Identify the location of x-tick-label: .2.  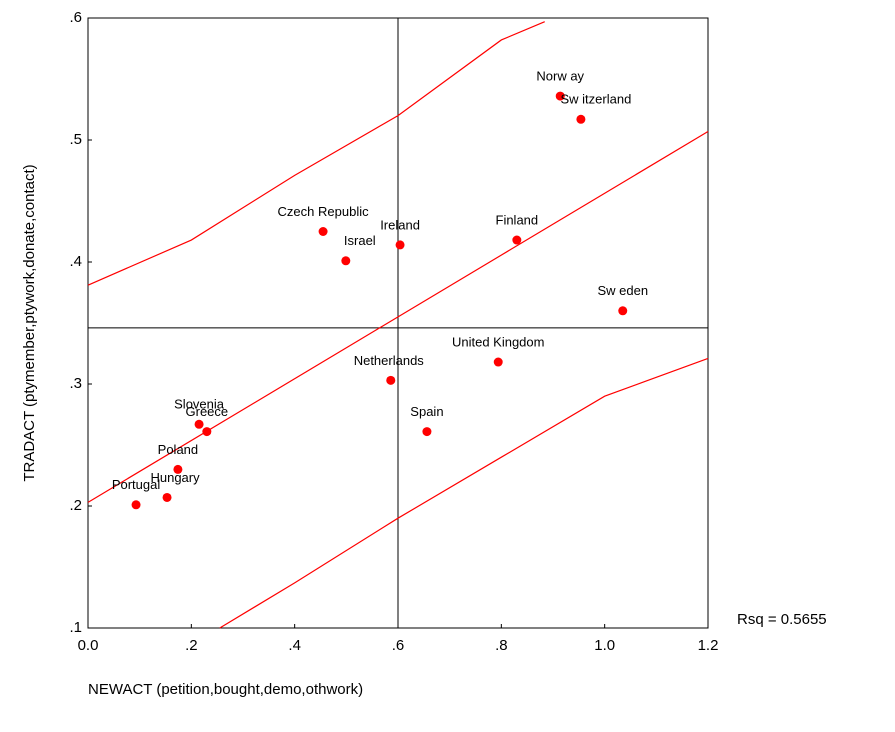
(191, 645).